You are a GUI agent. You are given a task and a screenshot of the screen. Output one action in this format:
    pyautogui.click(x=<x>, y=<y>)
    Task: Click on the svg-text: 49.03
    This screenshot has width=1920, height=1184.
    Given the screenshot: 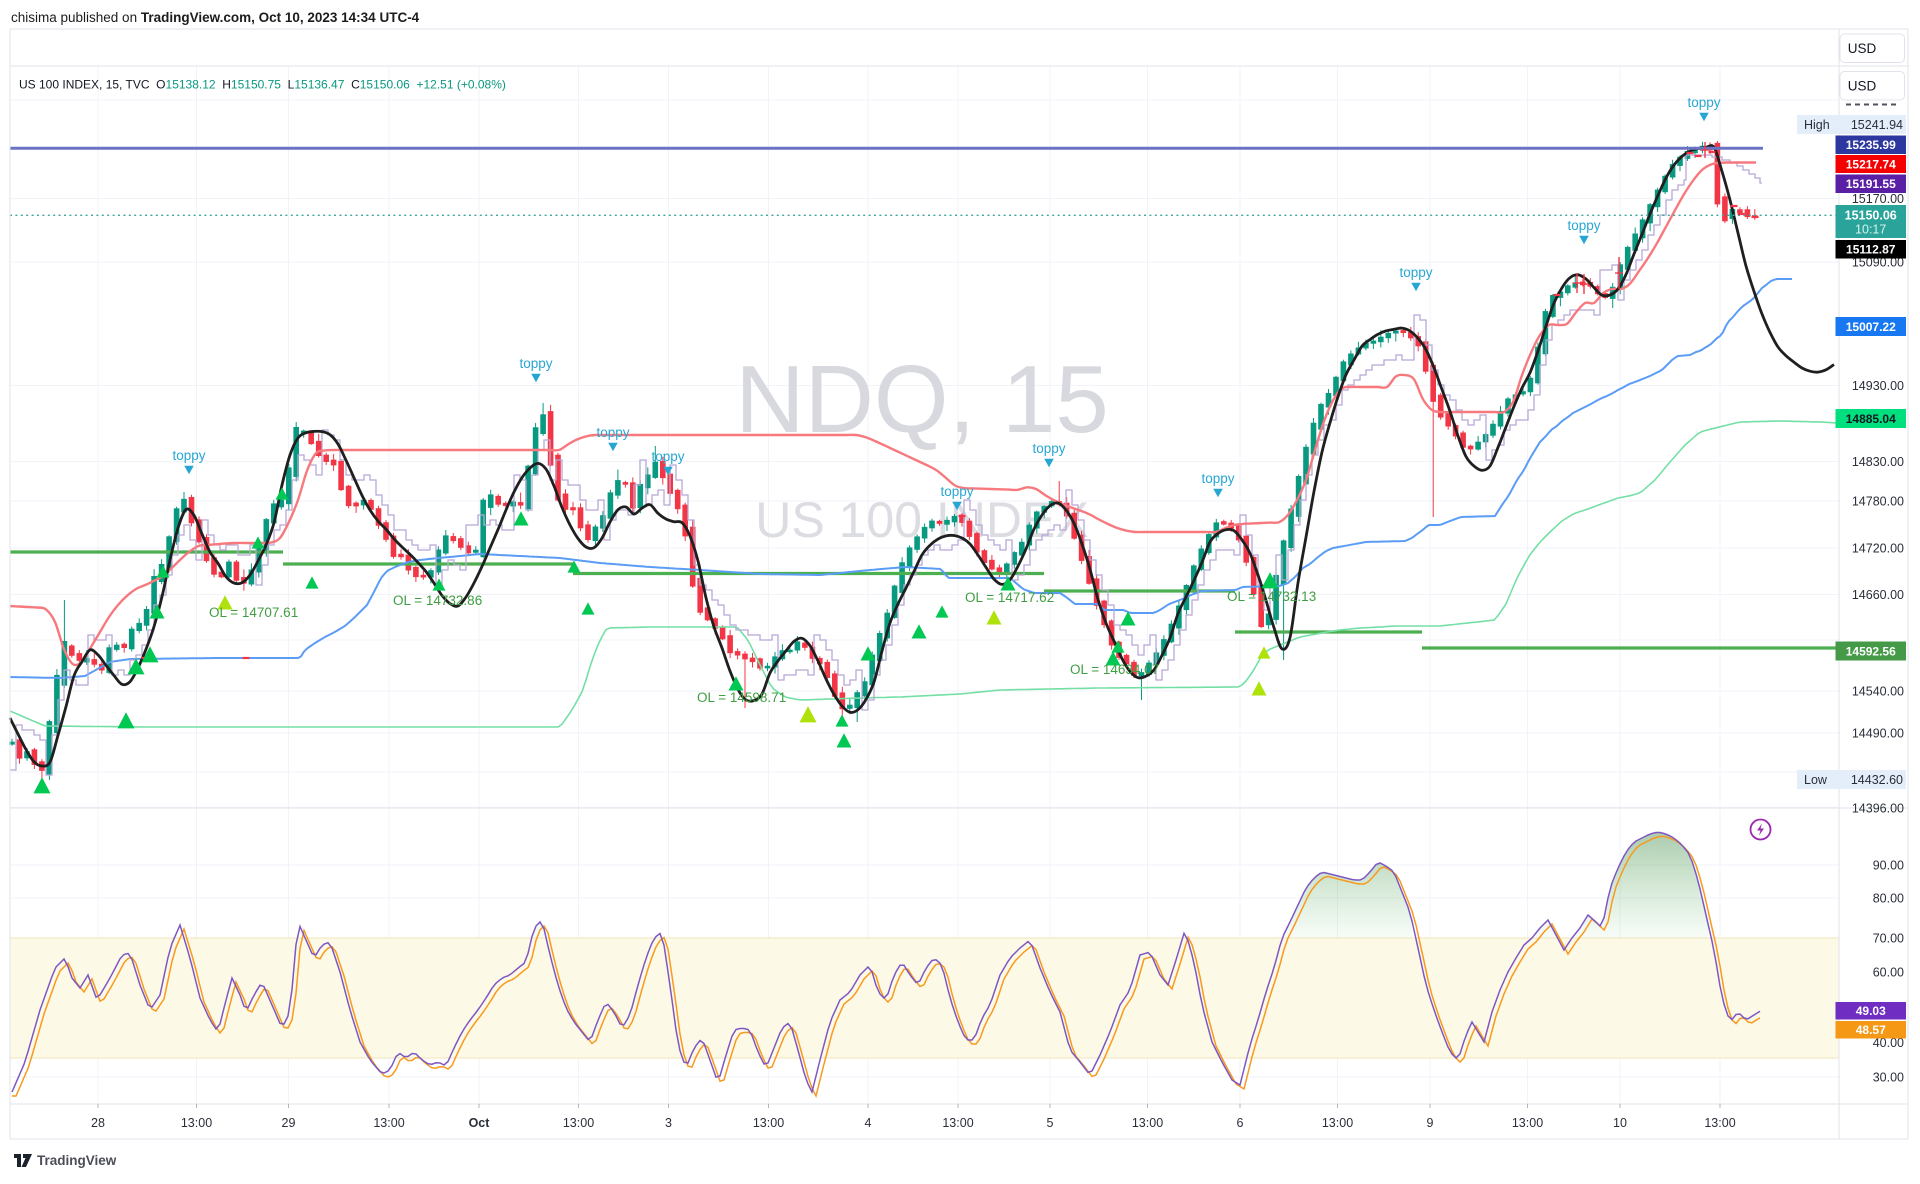 What is the action you would take?
    pyautogui.click(x=1871, y=1011)
    